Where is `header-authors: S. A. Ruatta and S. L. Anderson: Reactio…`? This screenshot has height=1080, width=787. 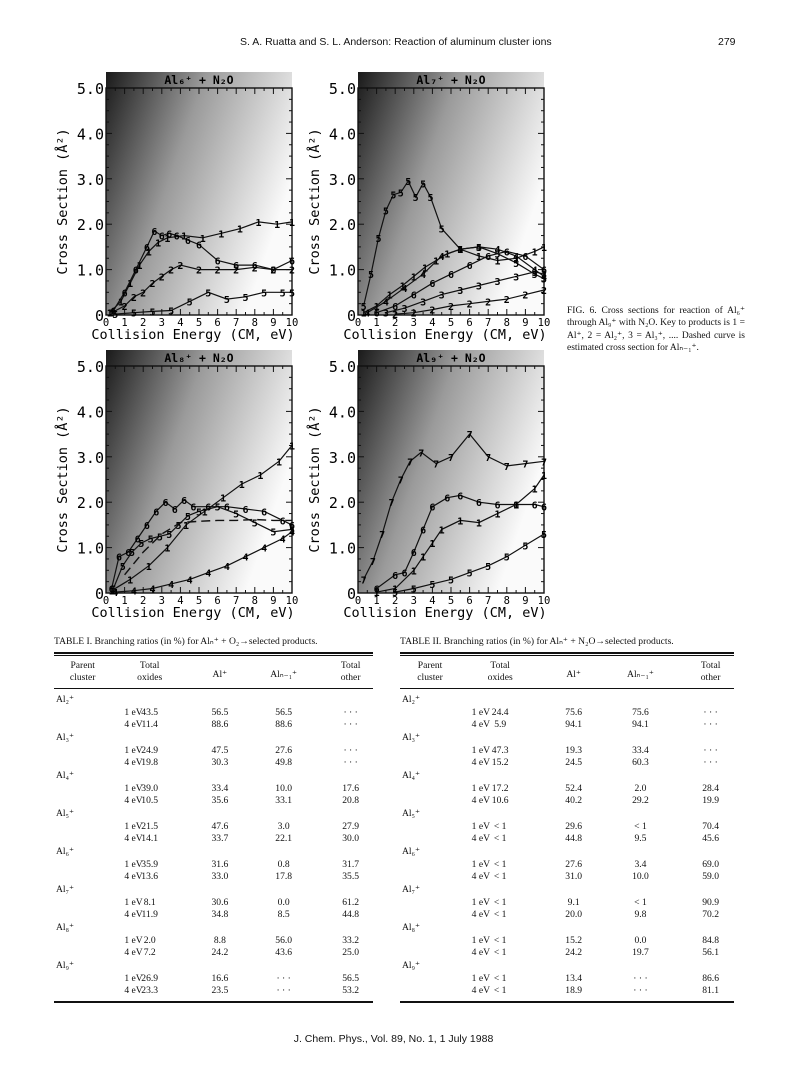
header-authors: S. A. Ruatta and S. L. Anderson: Reactio… is located at coordinates (396, 42).